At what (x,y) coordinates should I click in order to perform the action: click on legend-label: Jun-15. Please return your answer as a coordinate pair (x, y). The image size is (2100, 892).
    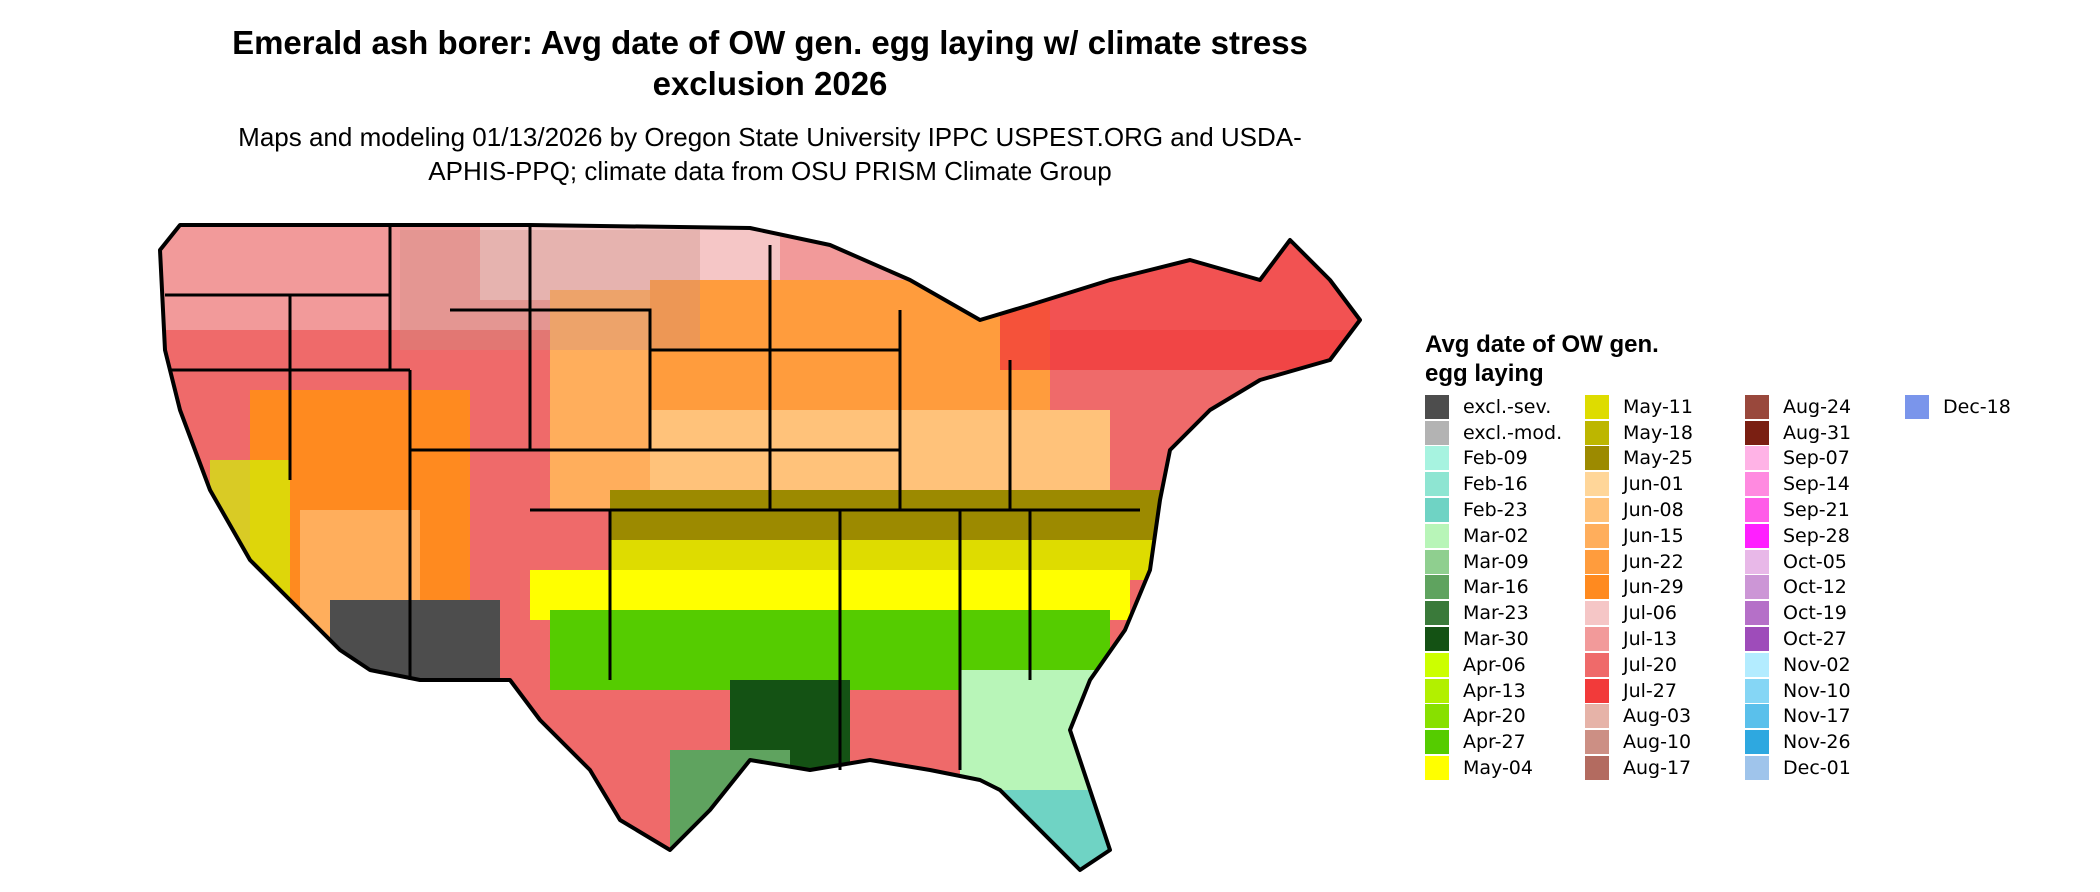
    Looking at the image, I should click on (1653, 535).